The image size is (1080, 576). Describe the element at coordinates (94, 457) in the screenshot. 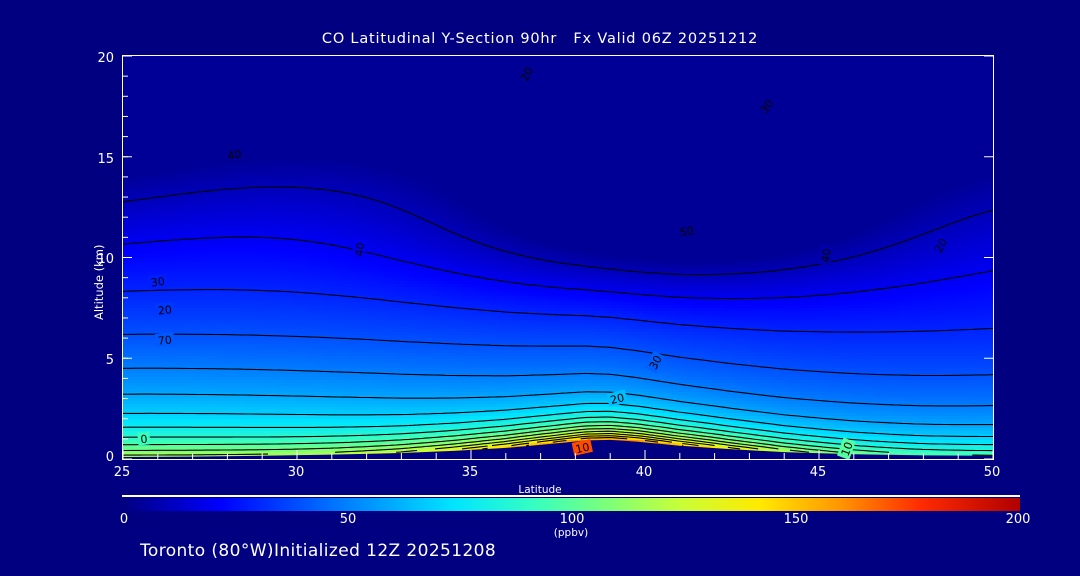

I see `y-tick-0: 0` at that location.